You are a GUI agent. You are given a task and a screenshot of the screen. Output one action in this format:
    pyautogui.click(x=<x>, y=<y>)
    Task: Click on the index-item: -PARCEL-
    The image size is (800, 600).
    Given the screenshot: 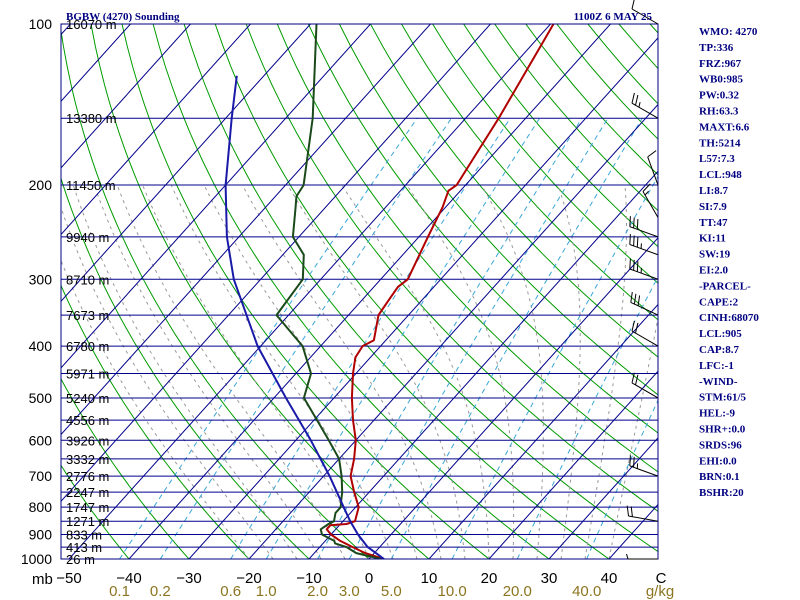 What is the action you would take?
    pyautogui.click(x=725, y=286)
    